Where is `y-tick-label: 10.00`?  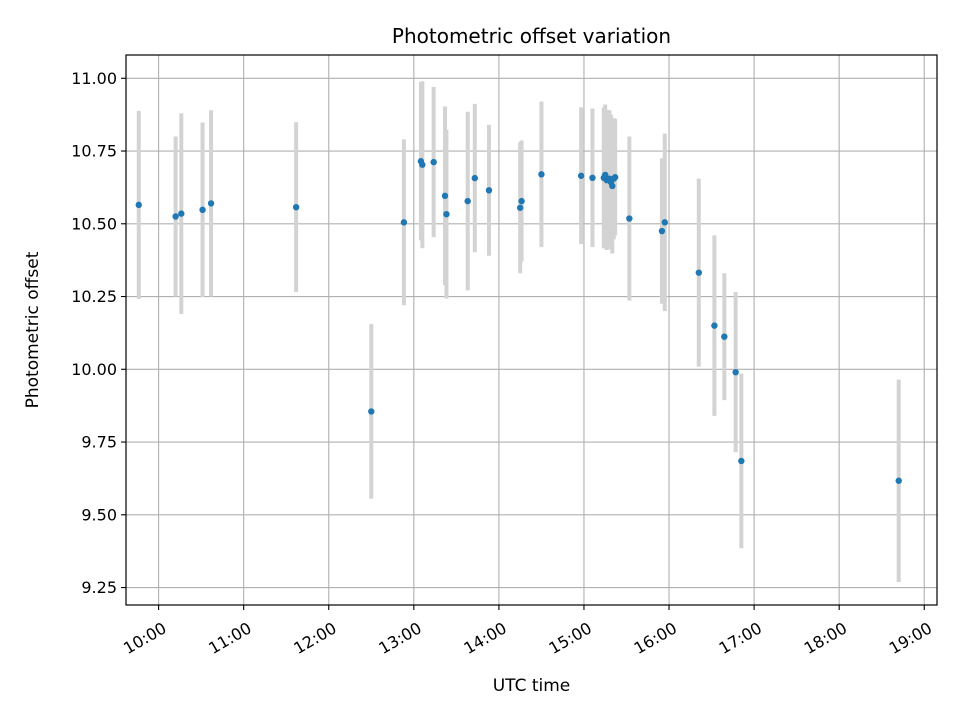
y-tick-label: 10.00 is located at coordinates (94, 369).